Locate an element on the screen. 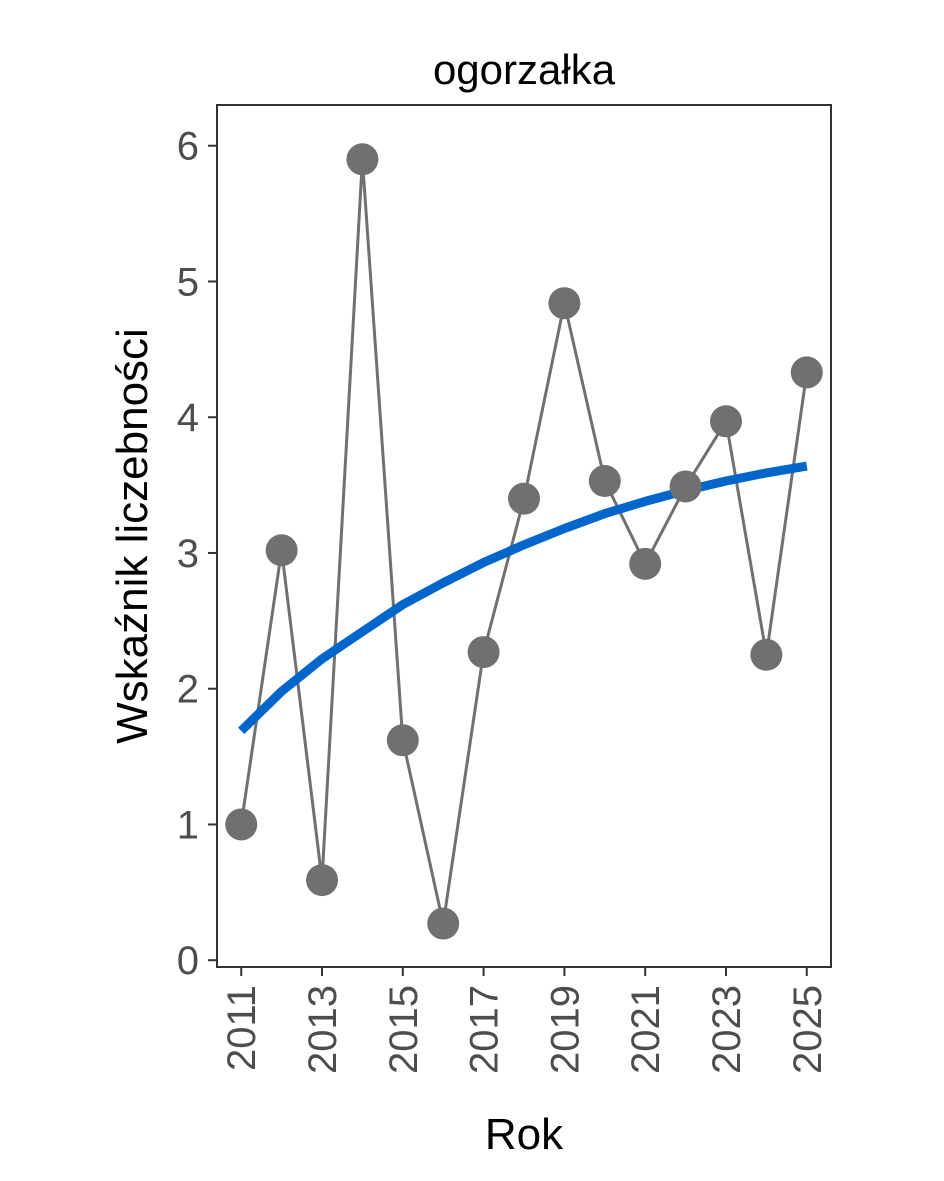 Image resolution: width=944 pixels, height=1181 pixels. y-axis: 0 1 2 3 4 5 6 is located at coordinates (197, 554).